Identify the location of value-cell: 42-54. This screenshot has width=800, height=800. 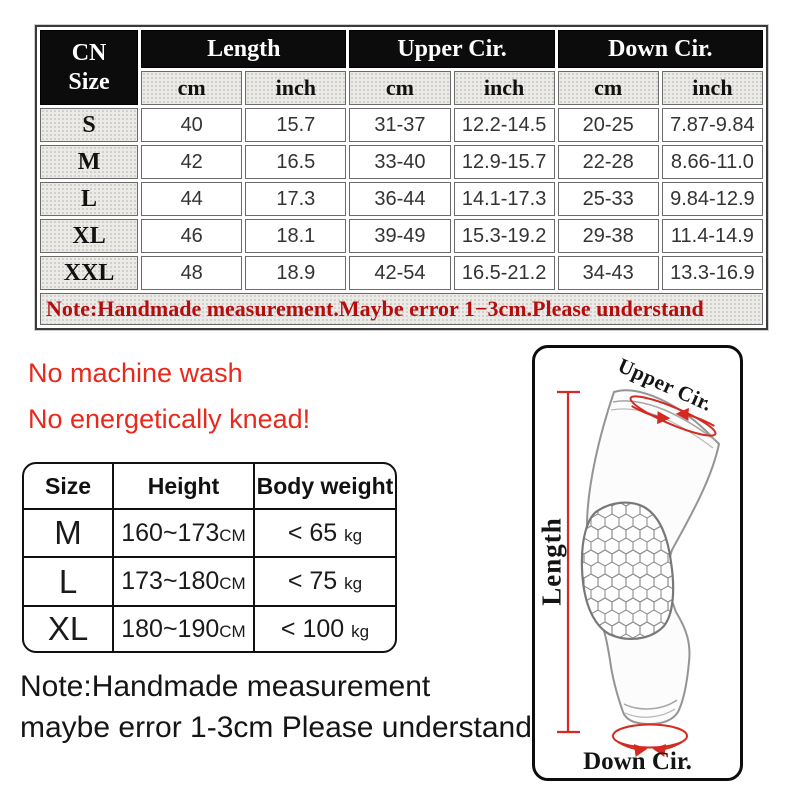
(400, 273).